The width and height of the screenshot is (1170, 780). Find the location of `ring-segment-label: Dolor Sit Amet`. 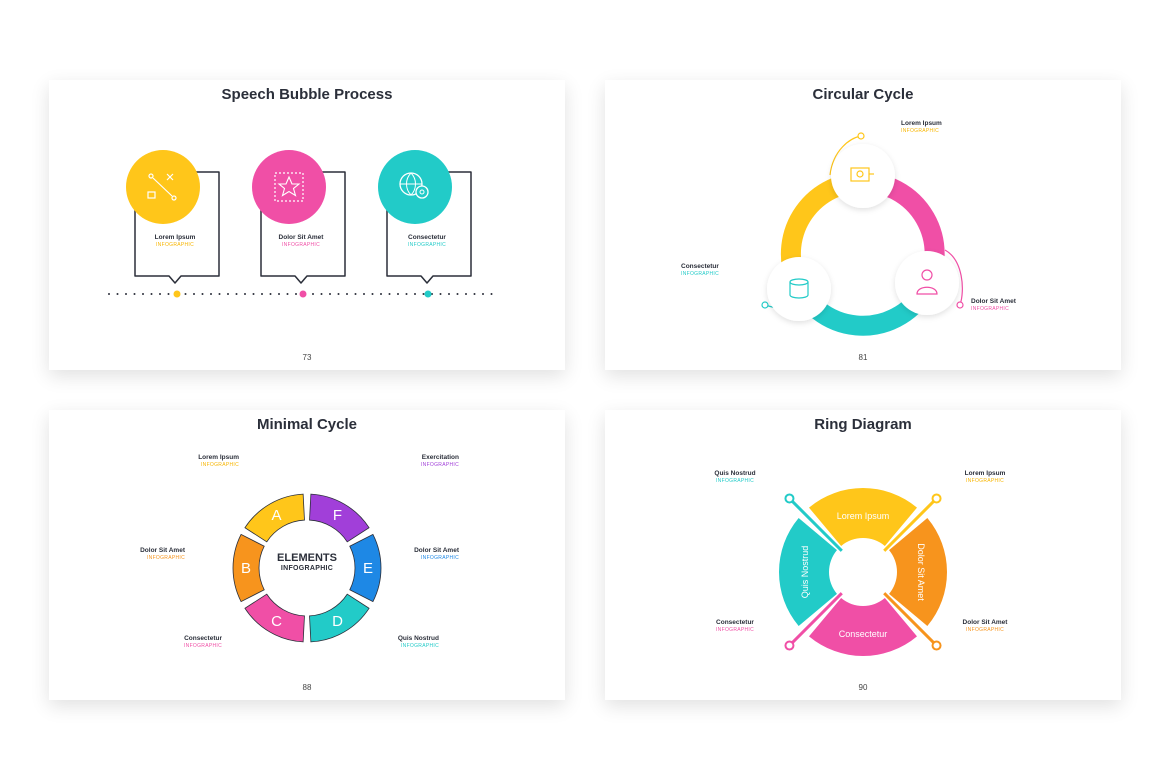

ring-segment-label: Dolor Sit Amet is located at coordinates (921, 572).